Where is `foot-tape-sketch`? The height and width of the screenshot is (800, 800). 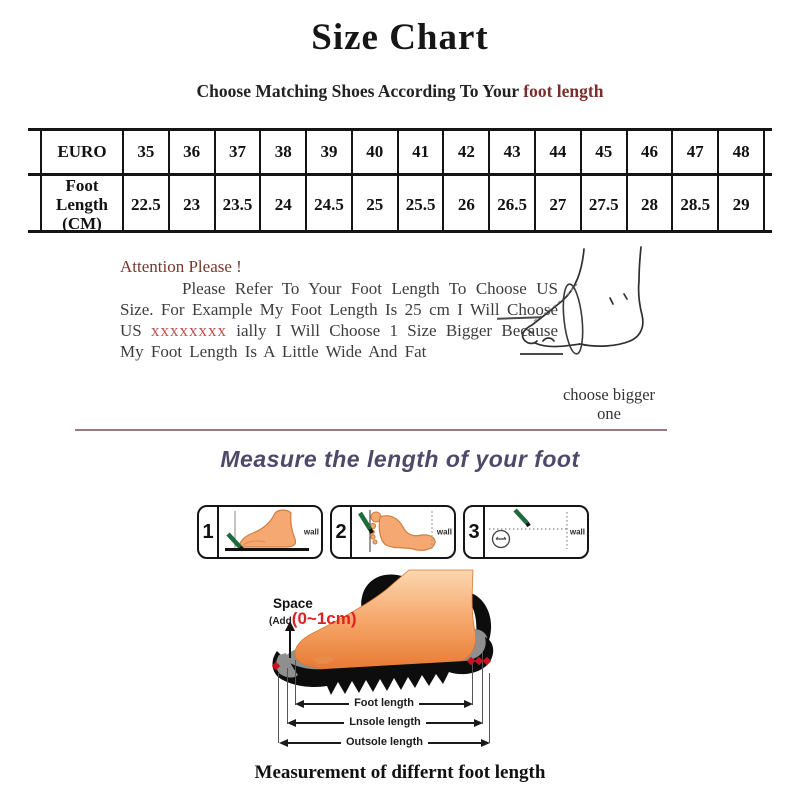
foot-tape-sketch is located at coordinates (582, 300).